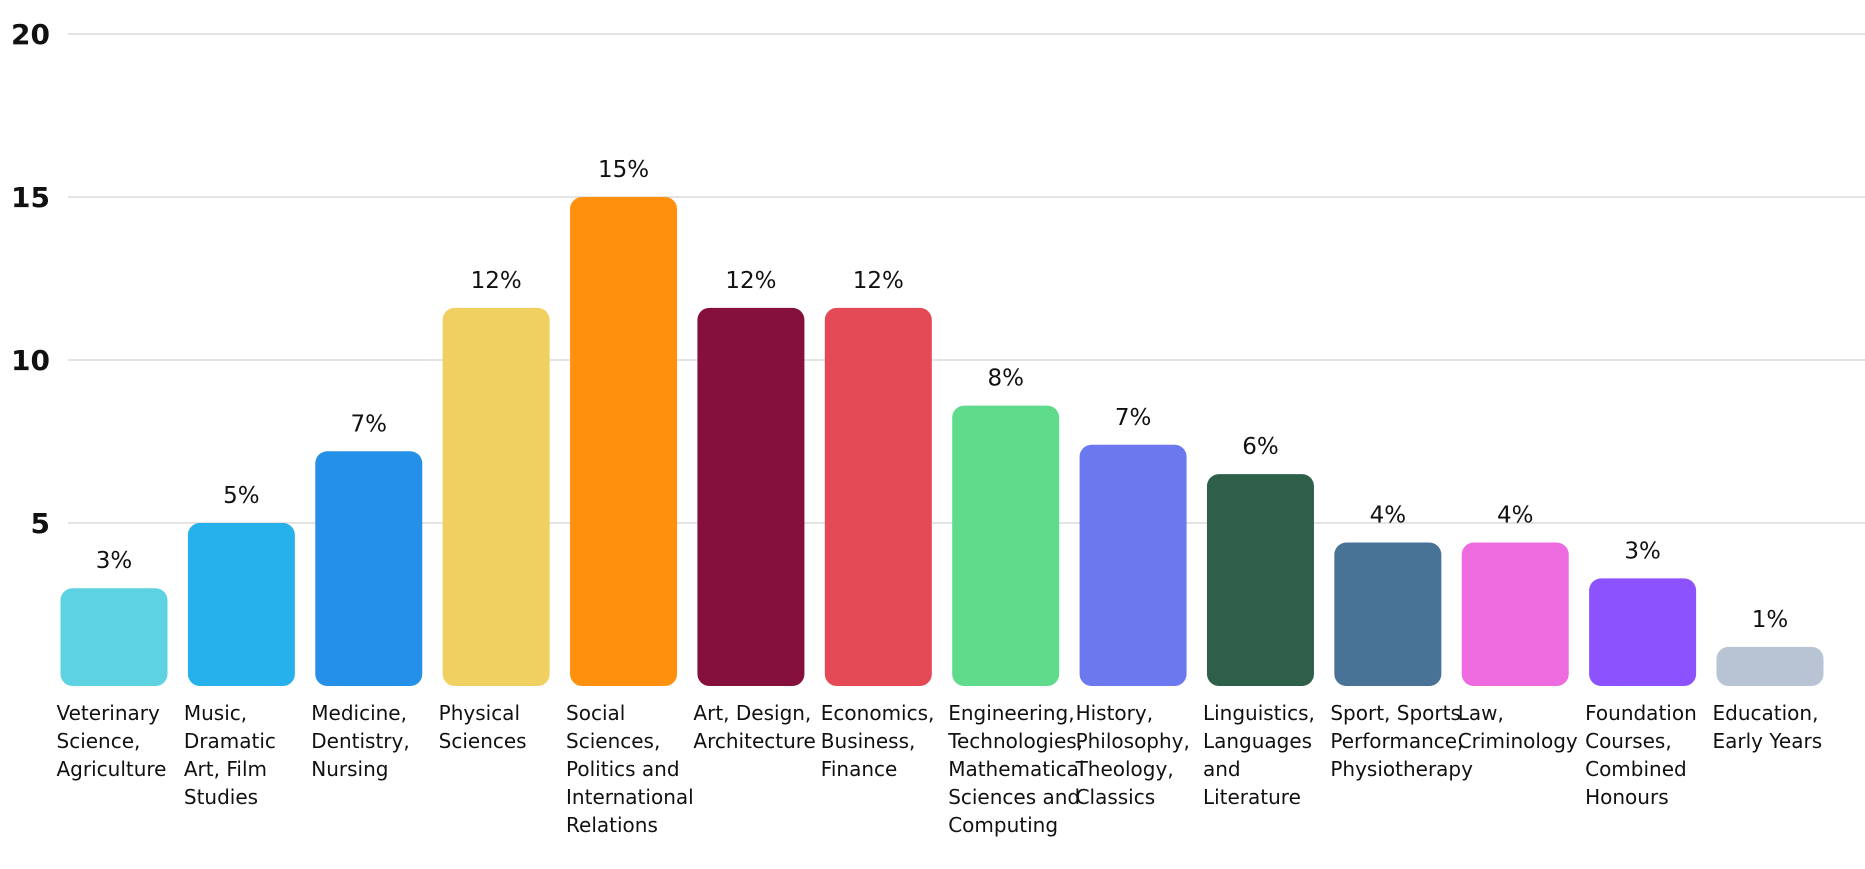  Describe the element at coordinates (241, 496) in the screenshot. I see `data-label: 5%` at that location.